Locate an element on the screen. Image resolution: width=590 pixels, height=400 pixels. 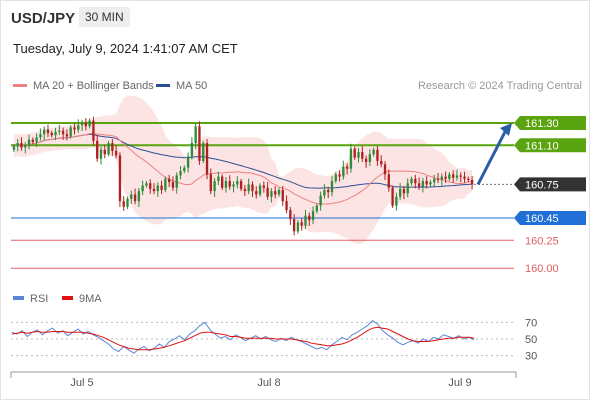
ma50-swatch is located at coordinates (163, 85).